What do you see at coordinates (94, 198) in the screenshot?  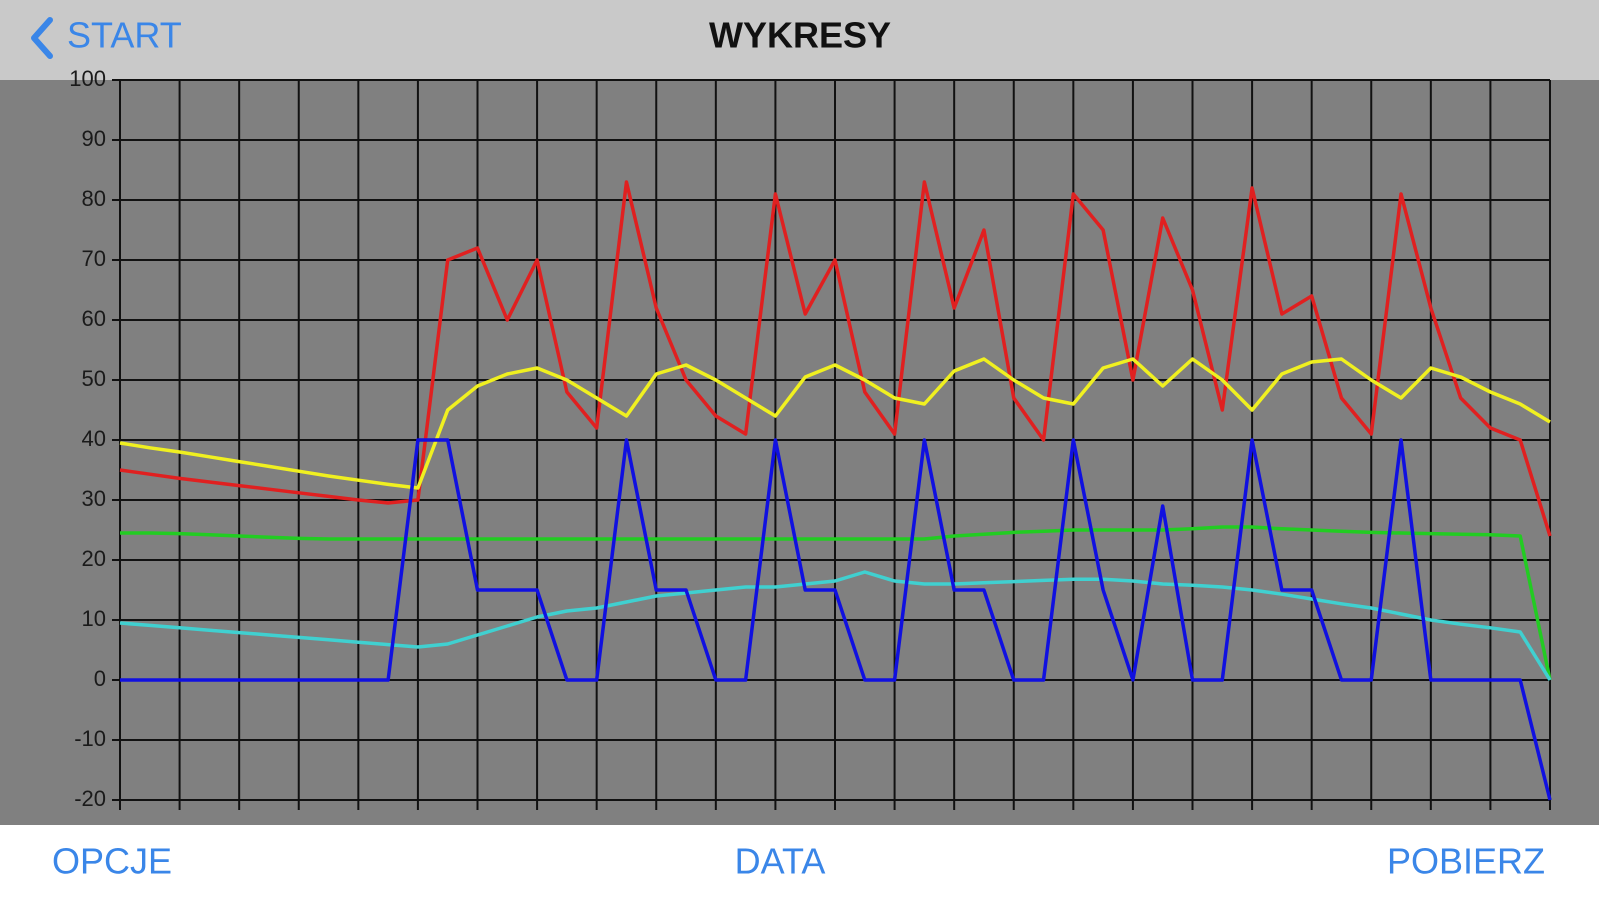 I see `y-tick-label: 80` at bounding box center [94, 198].